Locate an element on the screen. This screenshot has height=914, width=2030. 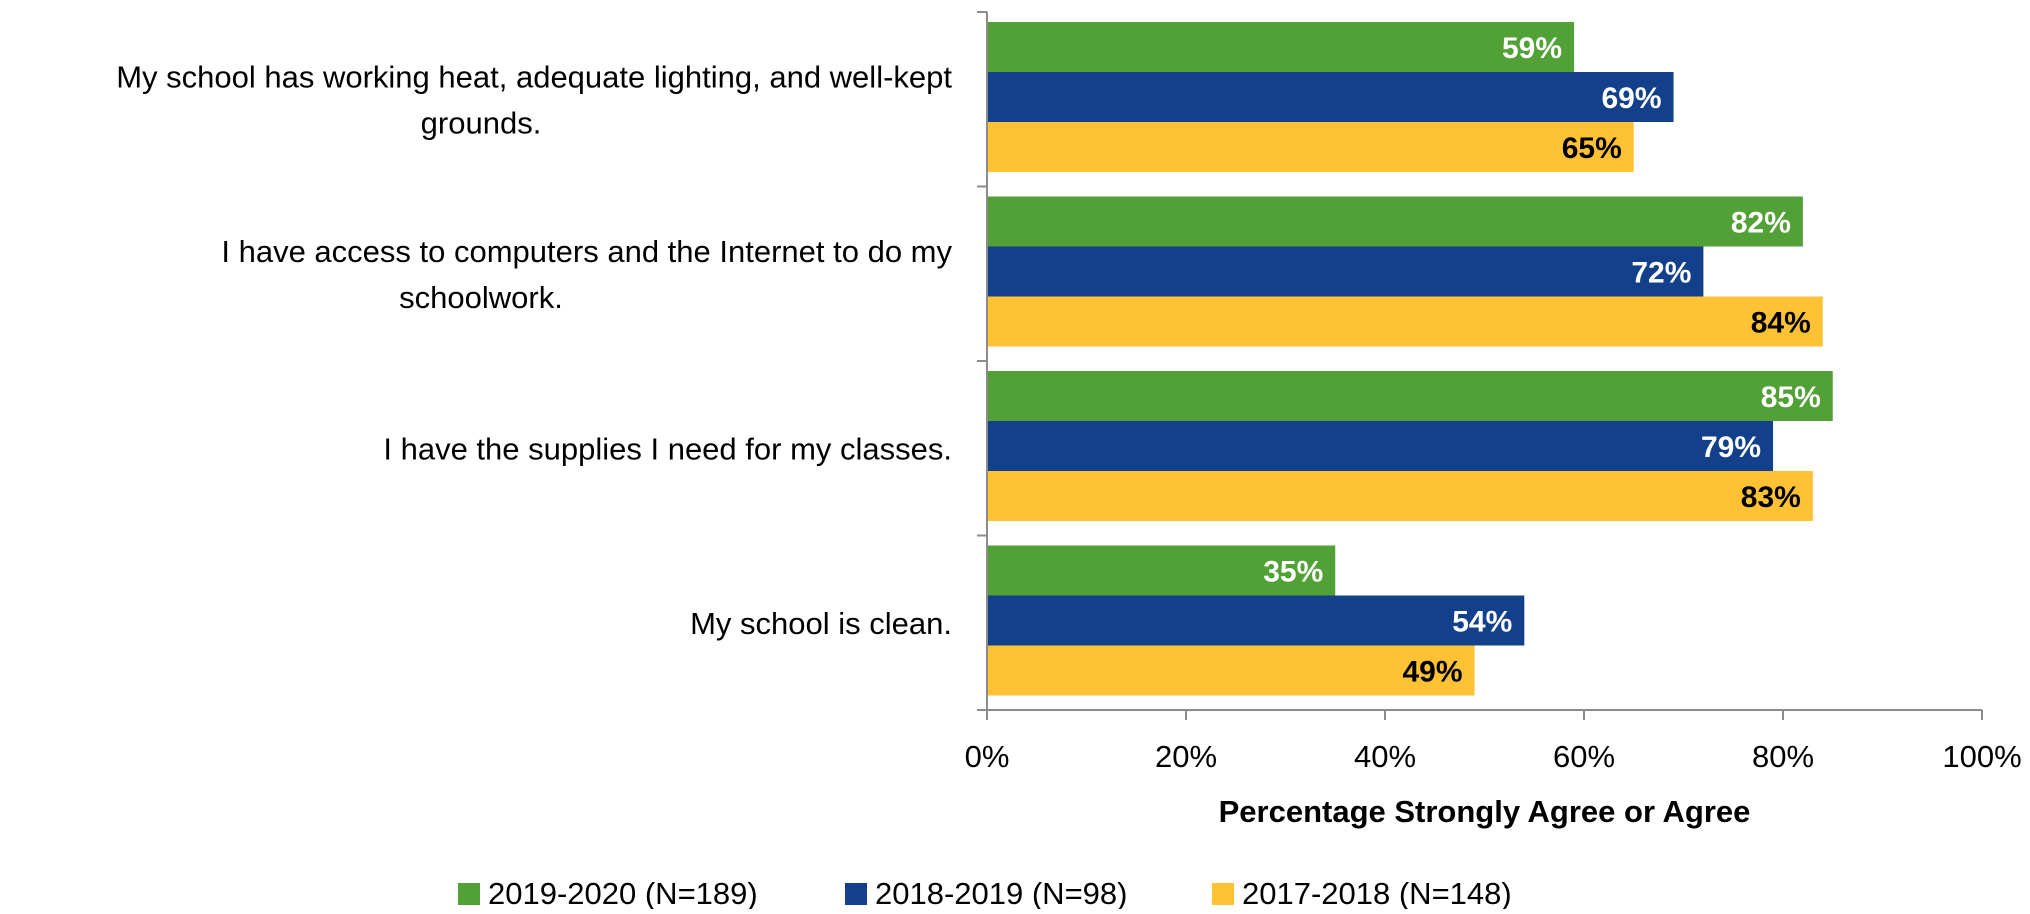
data-label: 49% is located at coordinates (1433, 672).